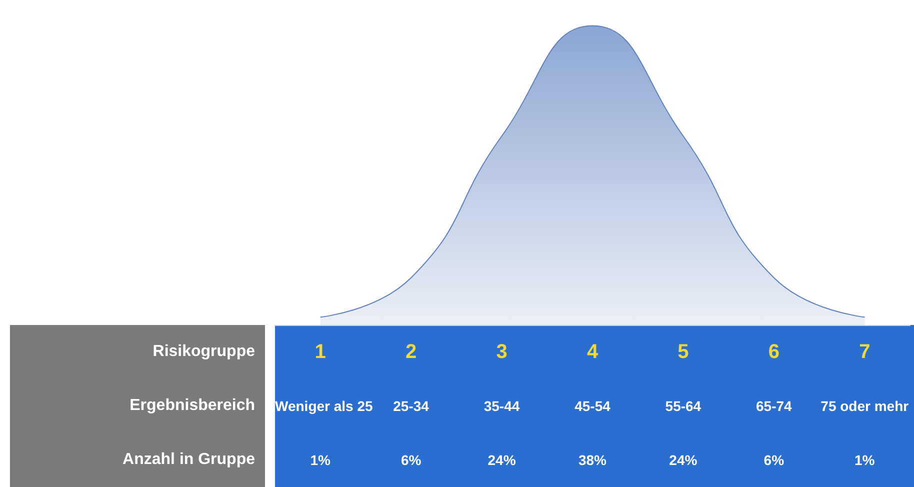  What do you see at coordinates (501, 406) in the screenshot?
I see `text: 35-44` at bounding box center [501, 406].